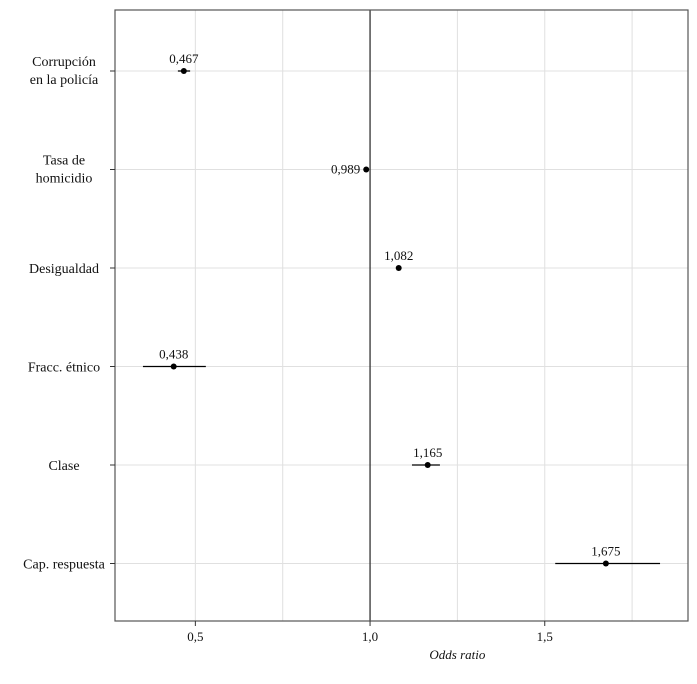  What do you see at coordinates (173, 354) in the screenshot?
I see `data-label: 0,438` at bounding box center [173, 354].